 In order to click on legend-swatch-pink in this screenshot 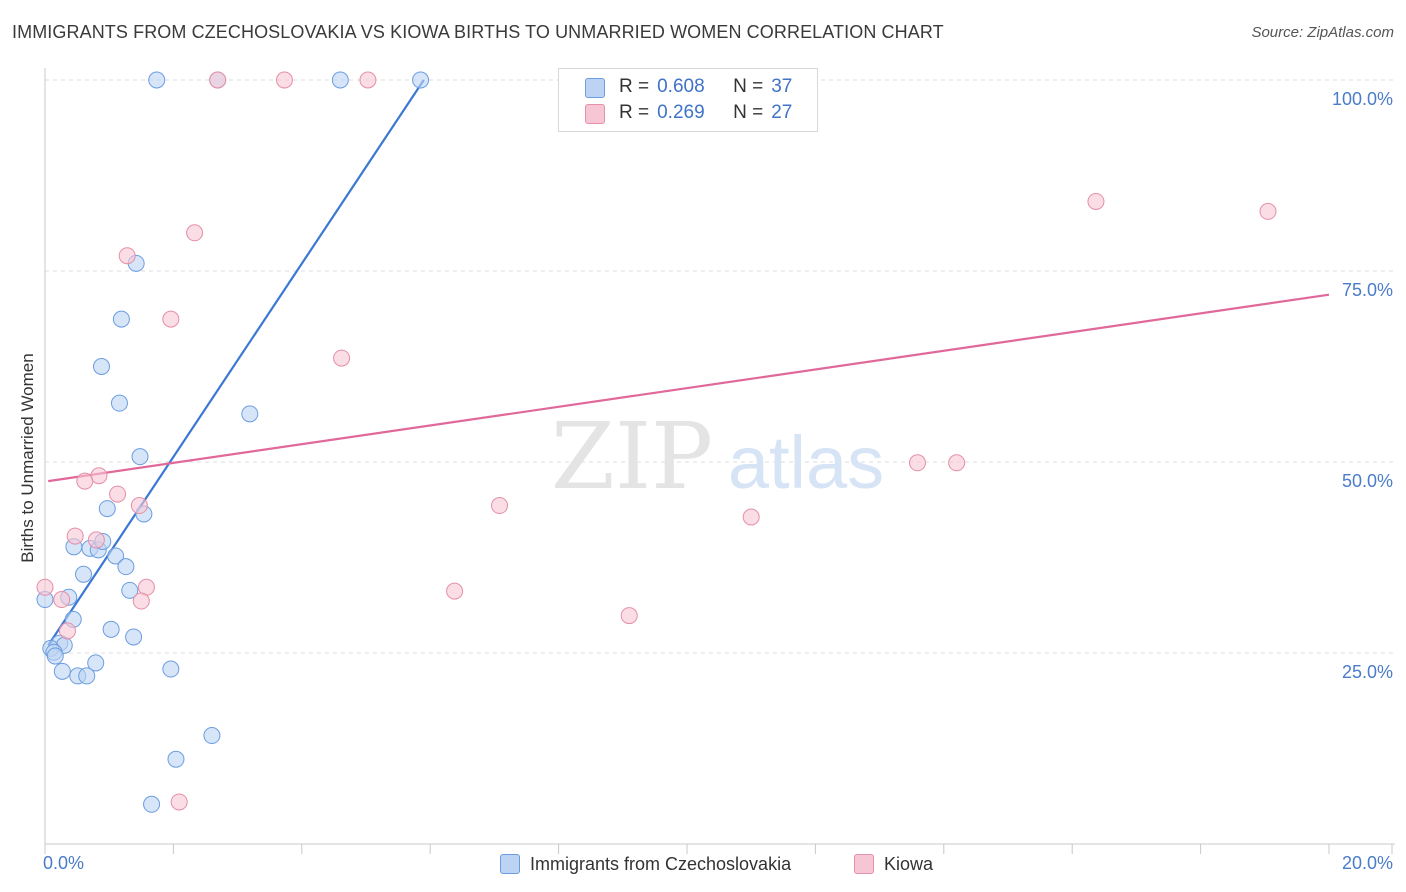, I will do `click(595, 114)`.